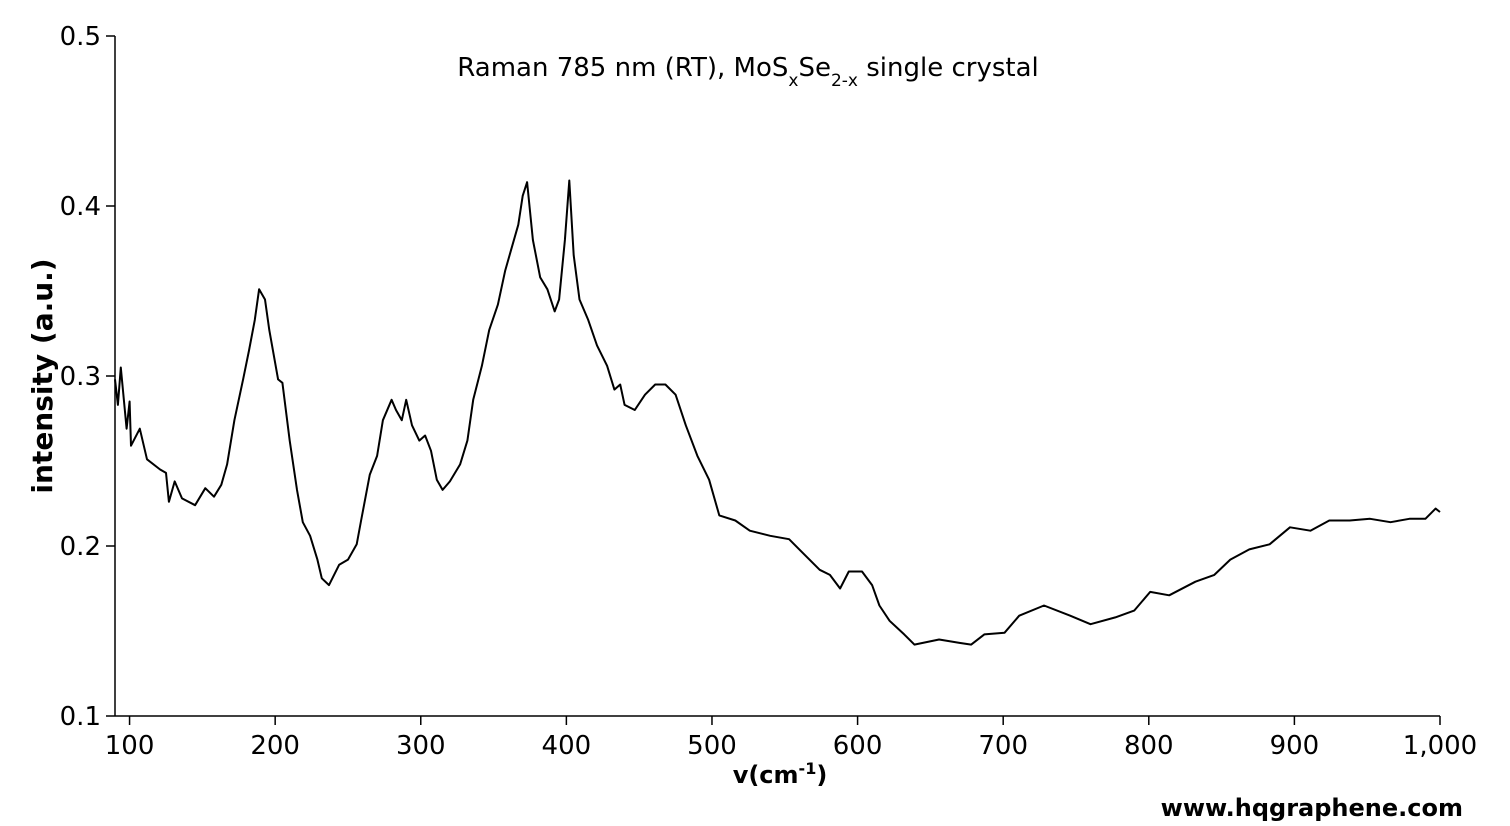 This screenshot has width=1510, height=826. Describe the element at coordinates (80, 37) in the screenshot. I see `y-tick-label: 0.5` at that location.